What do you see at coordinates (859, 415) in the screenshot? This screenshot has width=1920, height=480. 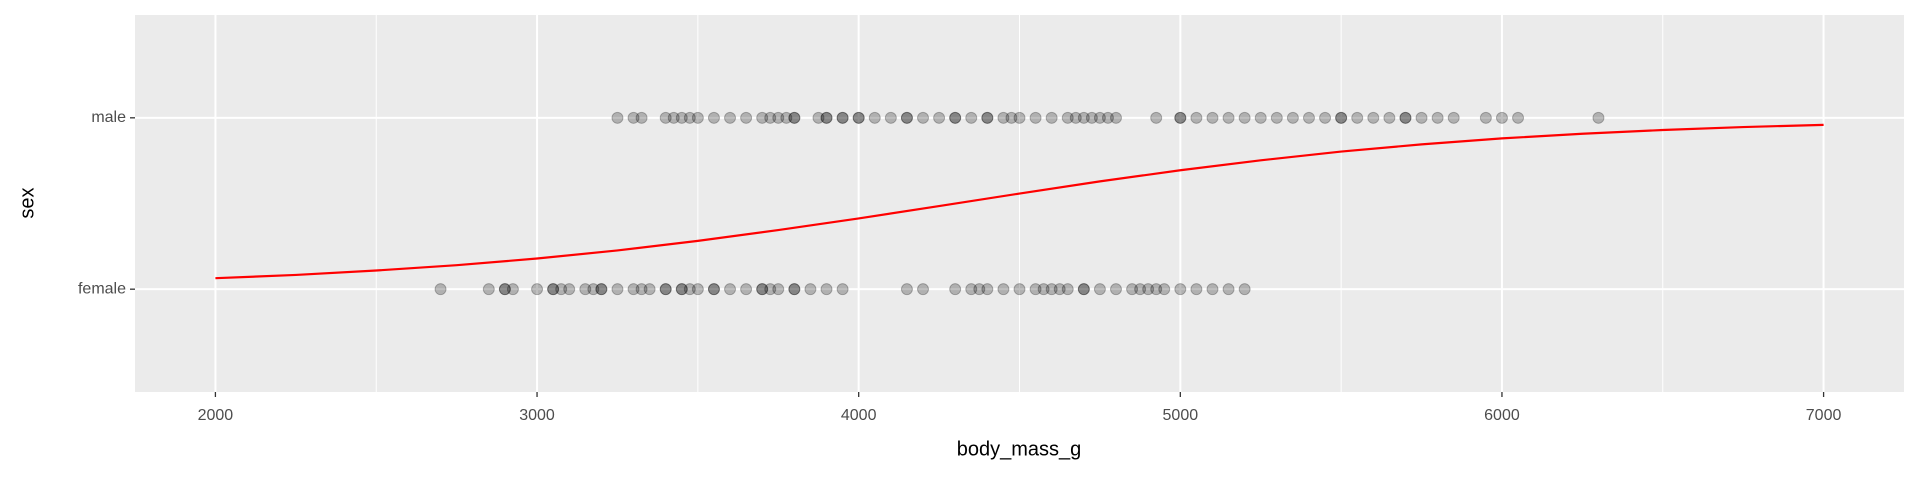 I see `x-tick-label: 4000` at bounding box center [859, 415].